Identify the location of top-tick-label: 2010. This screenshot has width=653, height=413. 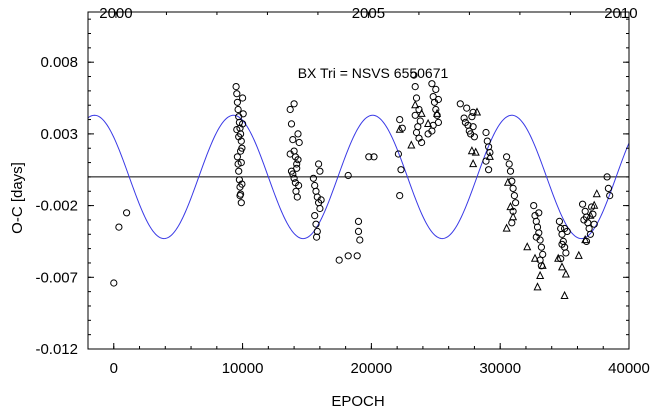
(620, 13).